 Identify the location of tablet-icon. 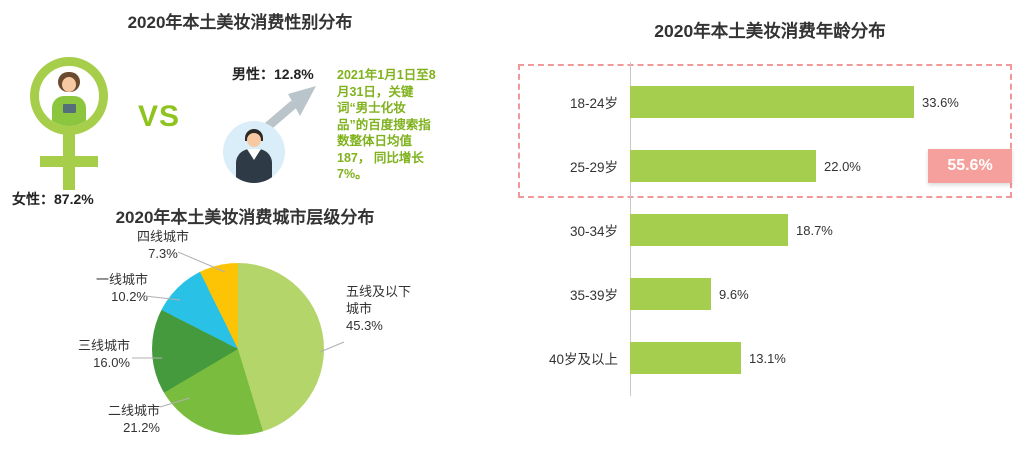
(69, 108).